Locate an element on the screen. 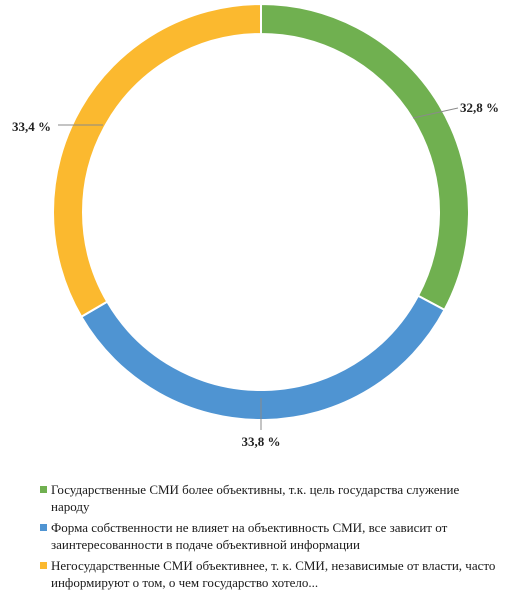  slice-ownership-form-data-label: 33,8 % is located at coordinates (261, 441).